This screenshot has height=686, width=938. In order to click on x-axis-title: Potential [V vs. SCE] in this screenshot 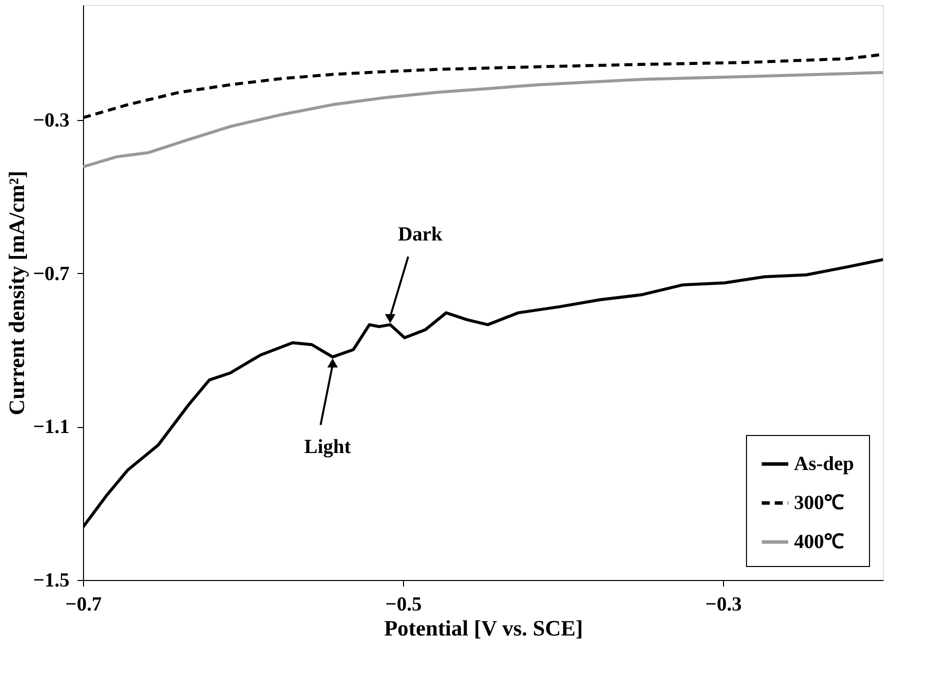, I will do `click(483, 628)`.